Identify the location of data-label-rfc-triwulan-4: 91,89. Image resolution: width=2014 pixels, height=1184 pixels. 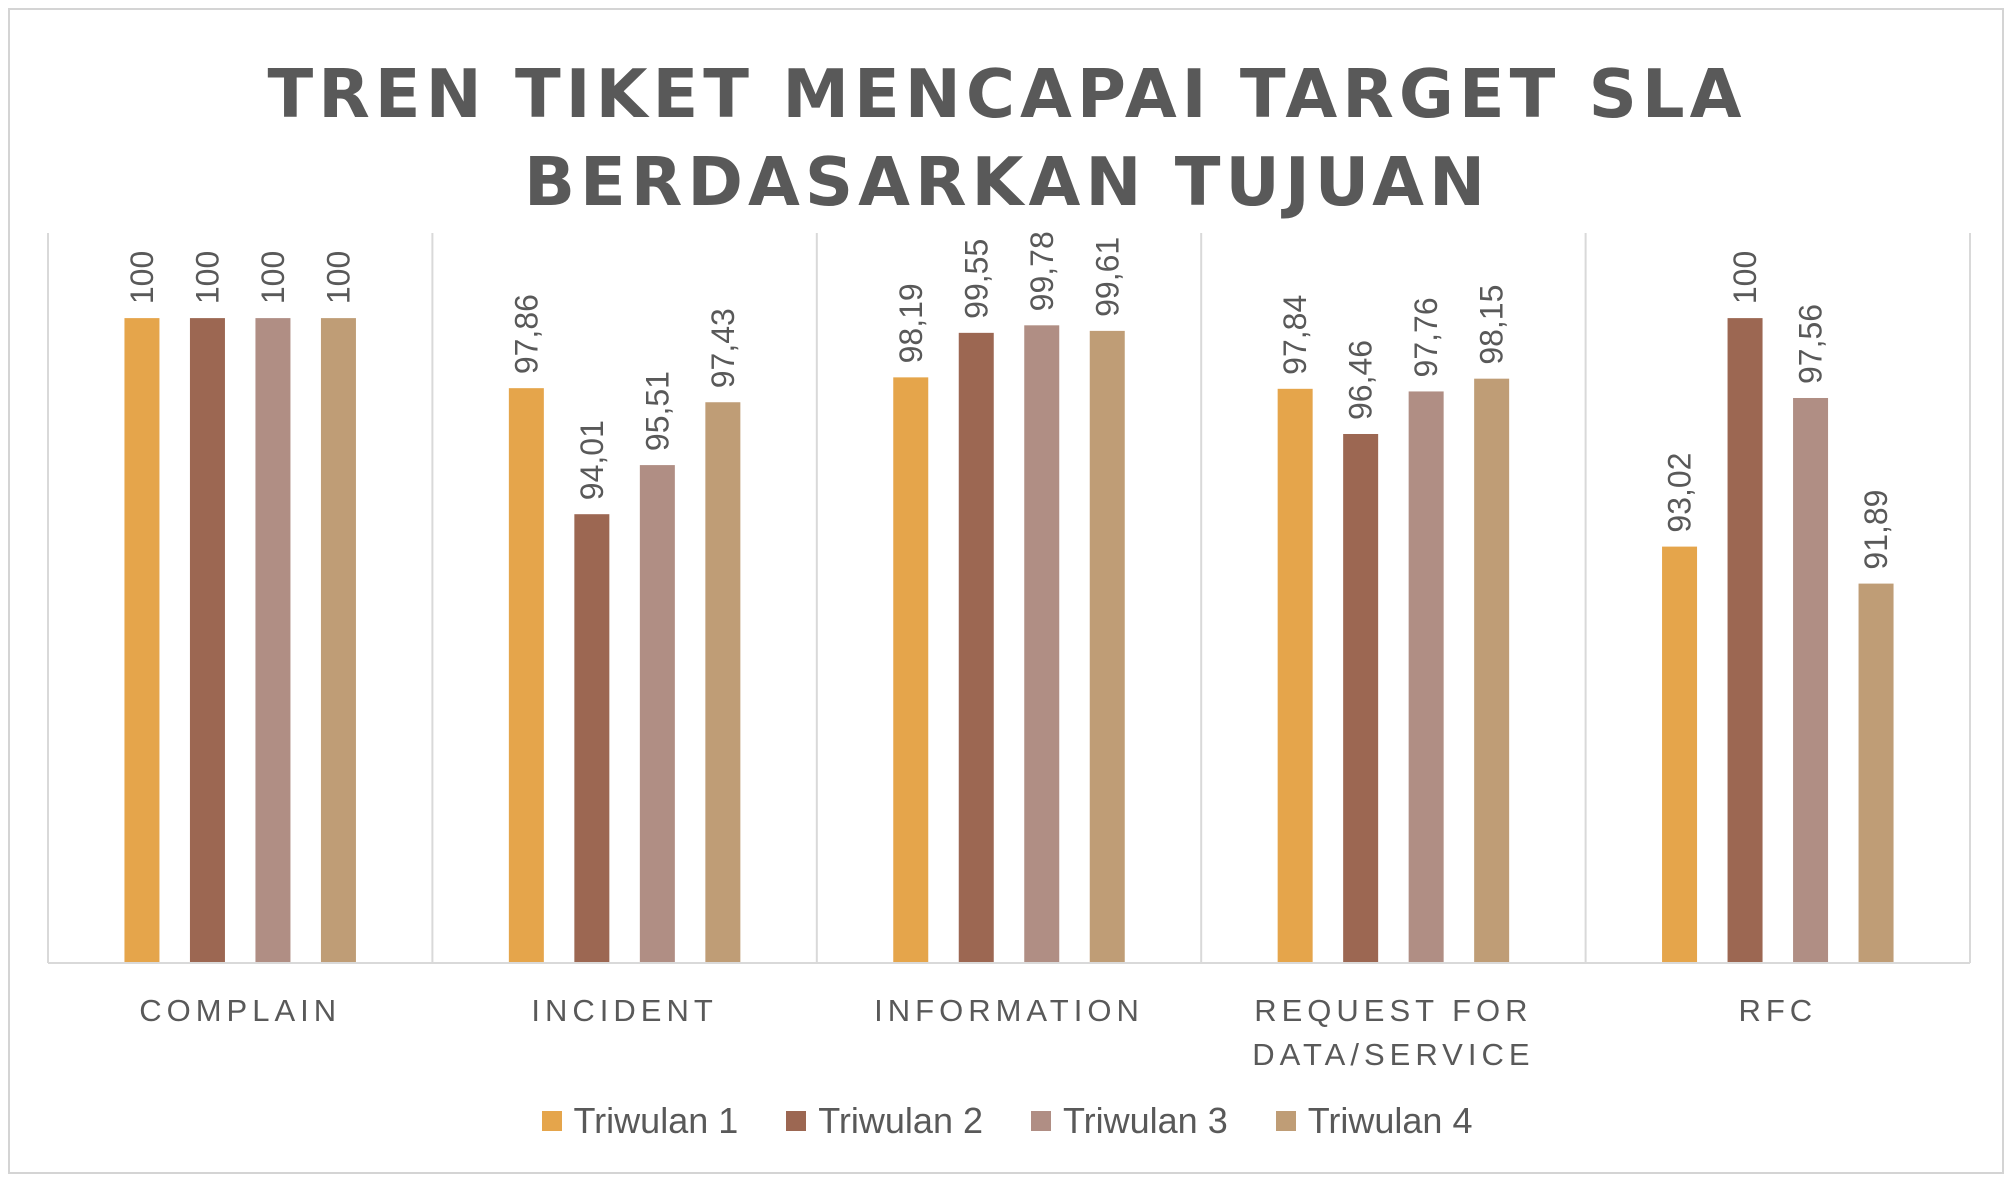
(1876, 530).